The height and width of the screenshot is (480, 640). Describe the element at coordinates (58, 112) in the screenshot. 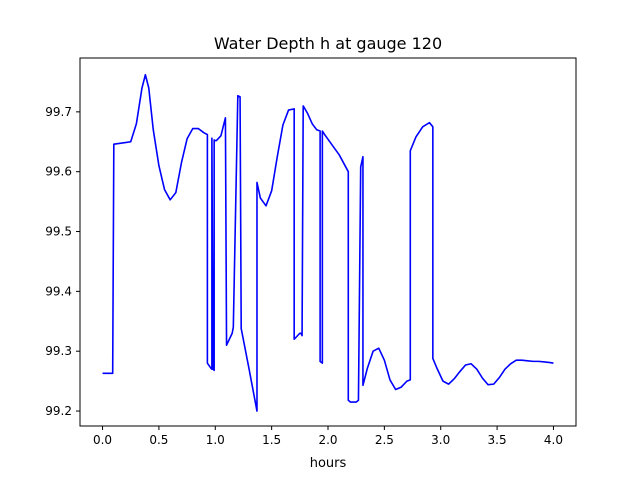

I see `y-tick-label: 99.7` at that location.